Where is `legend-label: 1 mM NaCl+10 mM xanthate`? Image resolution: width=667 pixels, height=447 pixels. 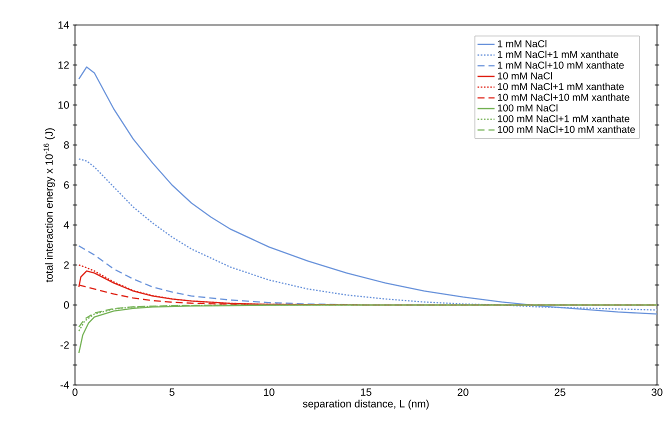
legend-label: 1 mM NaCl+10 mM xanthate is located at coordinates (561, 65).